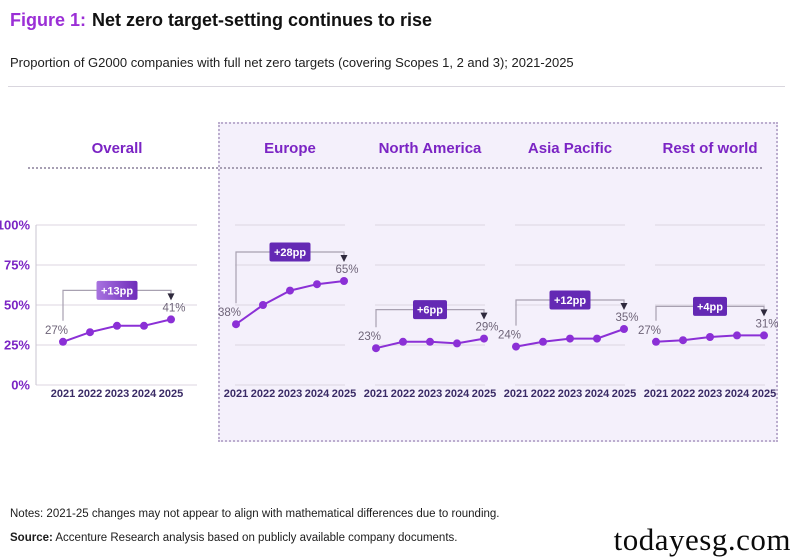 The height and width of the screenshot is (558, 793). Describe the element at coordinates (17, 305) in the screenshot. I see `y-tick-label: 50%` at that location.